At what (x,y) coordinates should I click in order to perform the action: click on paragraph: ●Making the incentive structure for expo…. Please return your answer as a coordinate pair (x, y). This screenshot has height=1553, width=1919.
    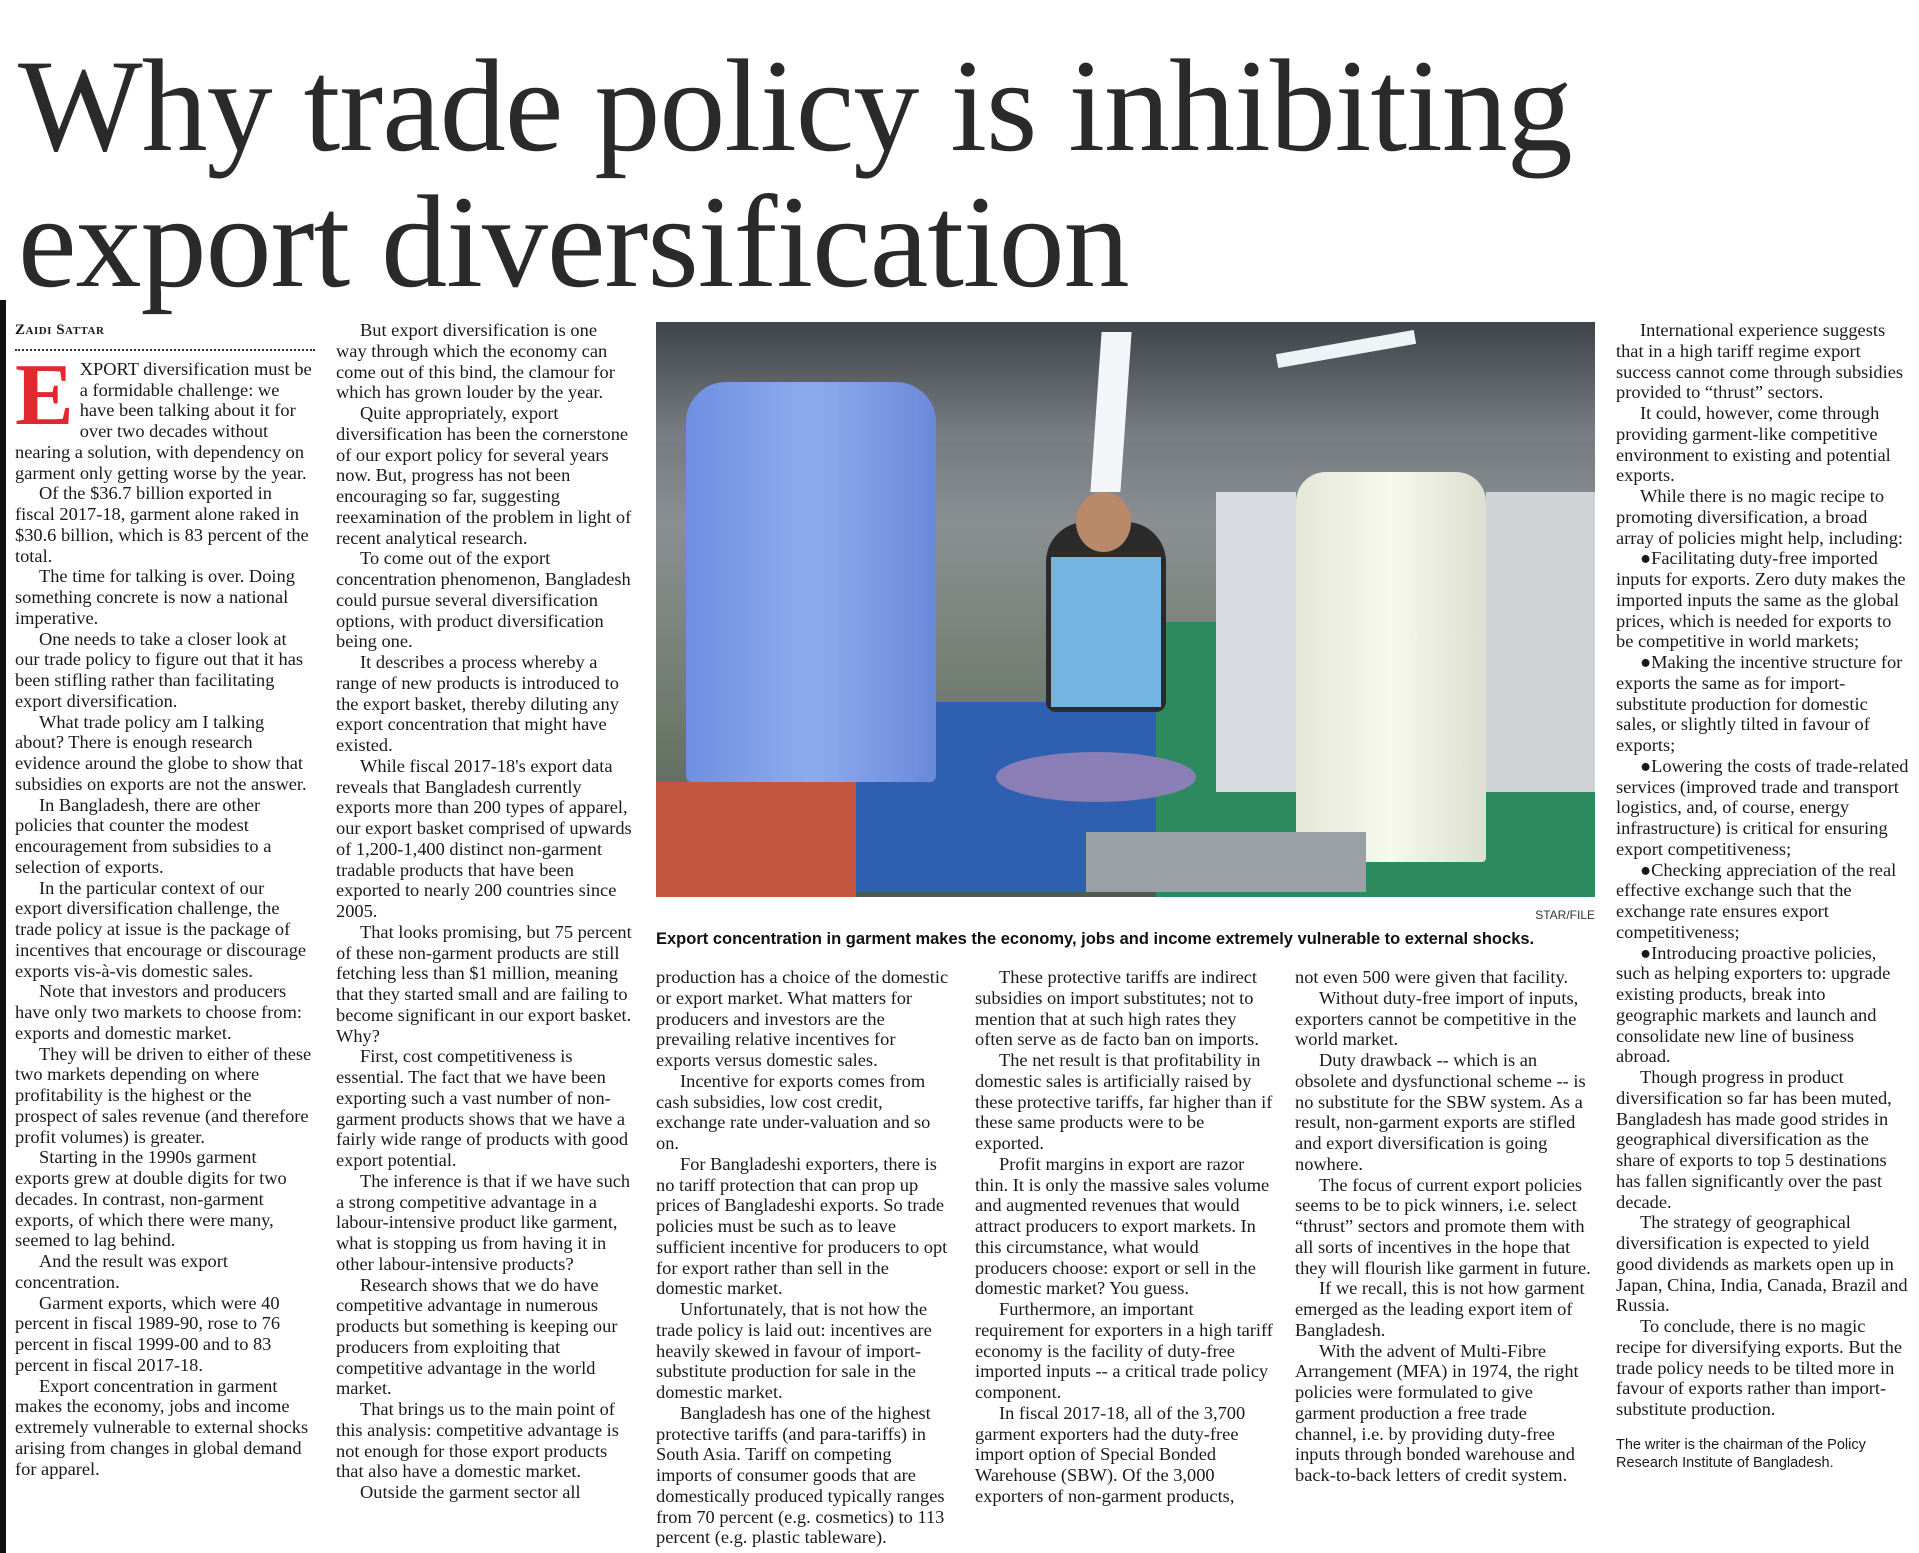
    Looking at the image, I should click on (1759, 703).